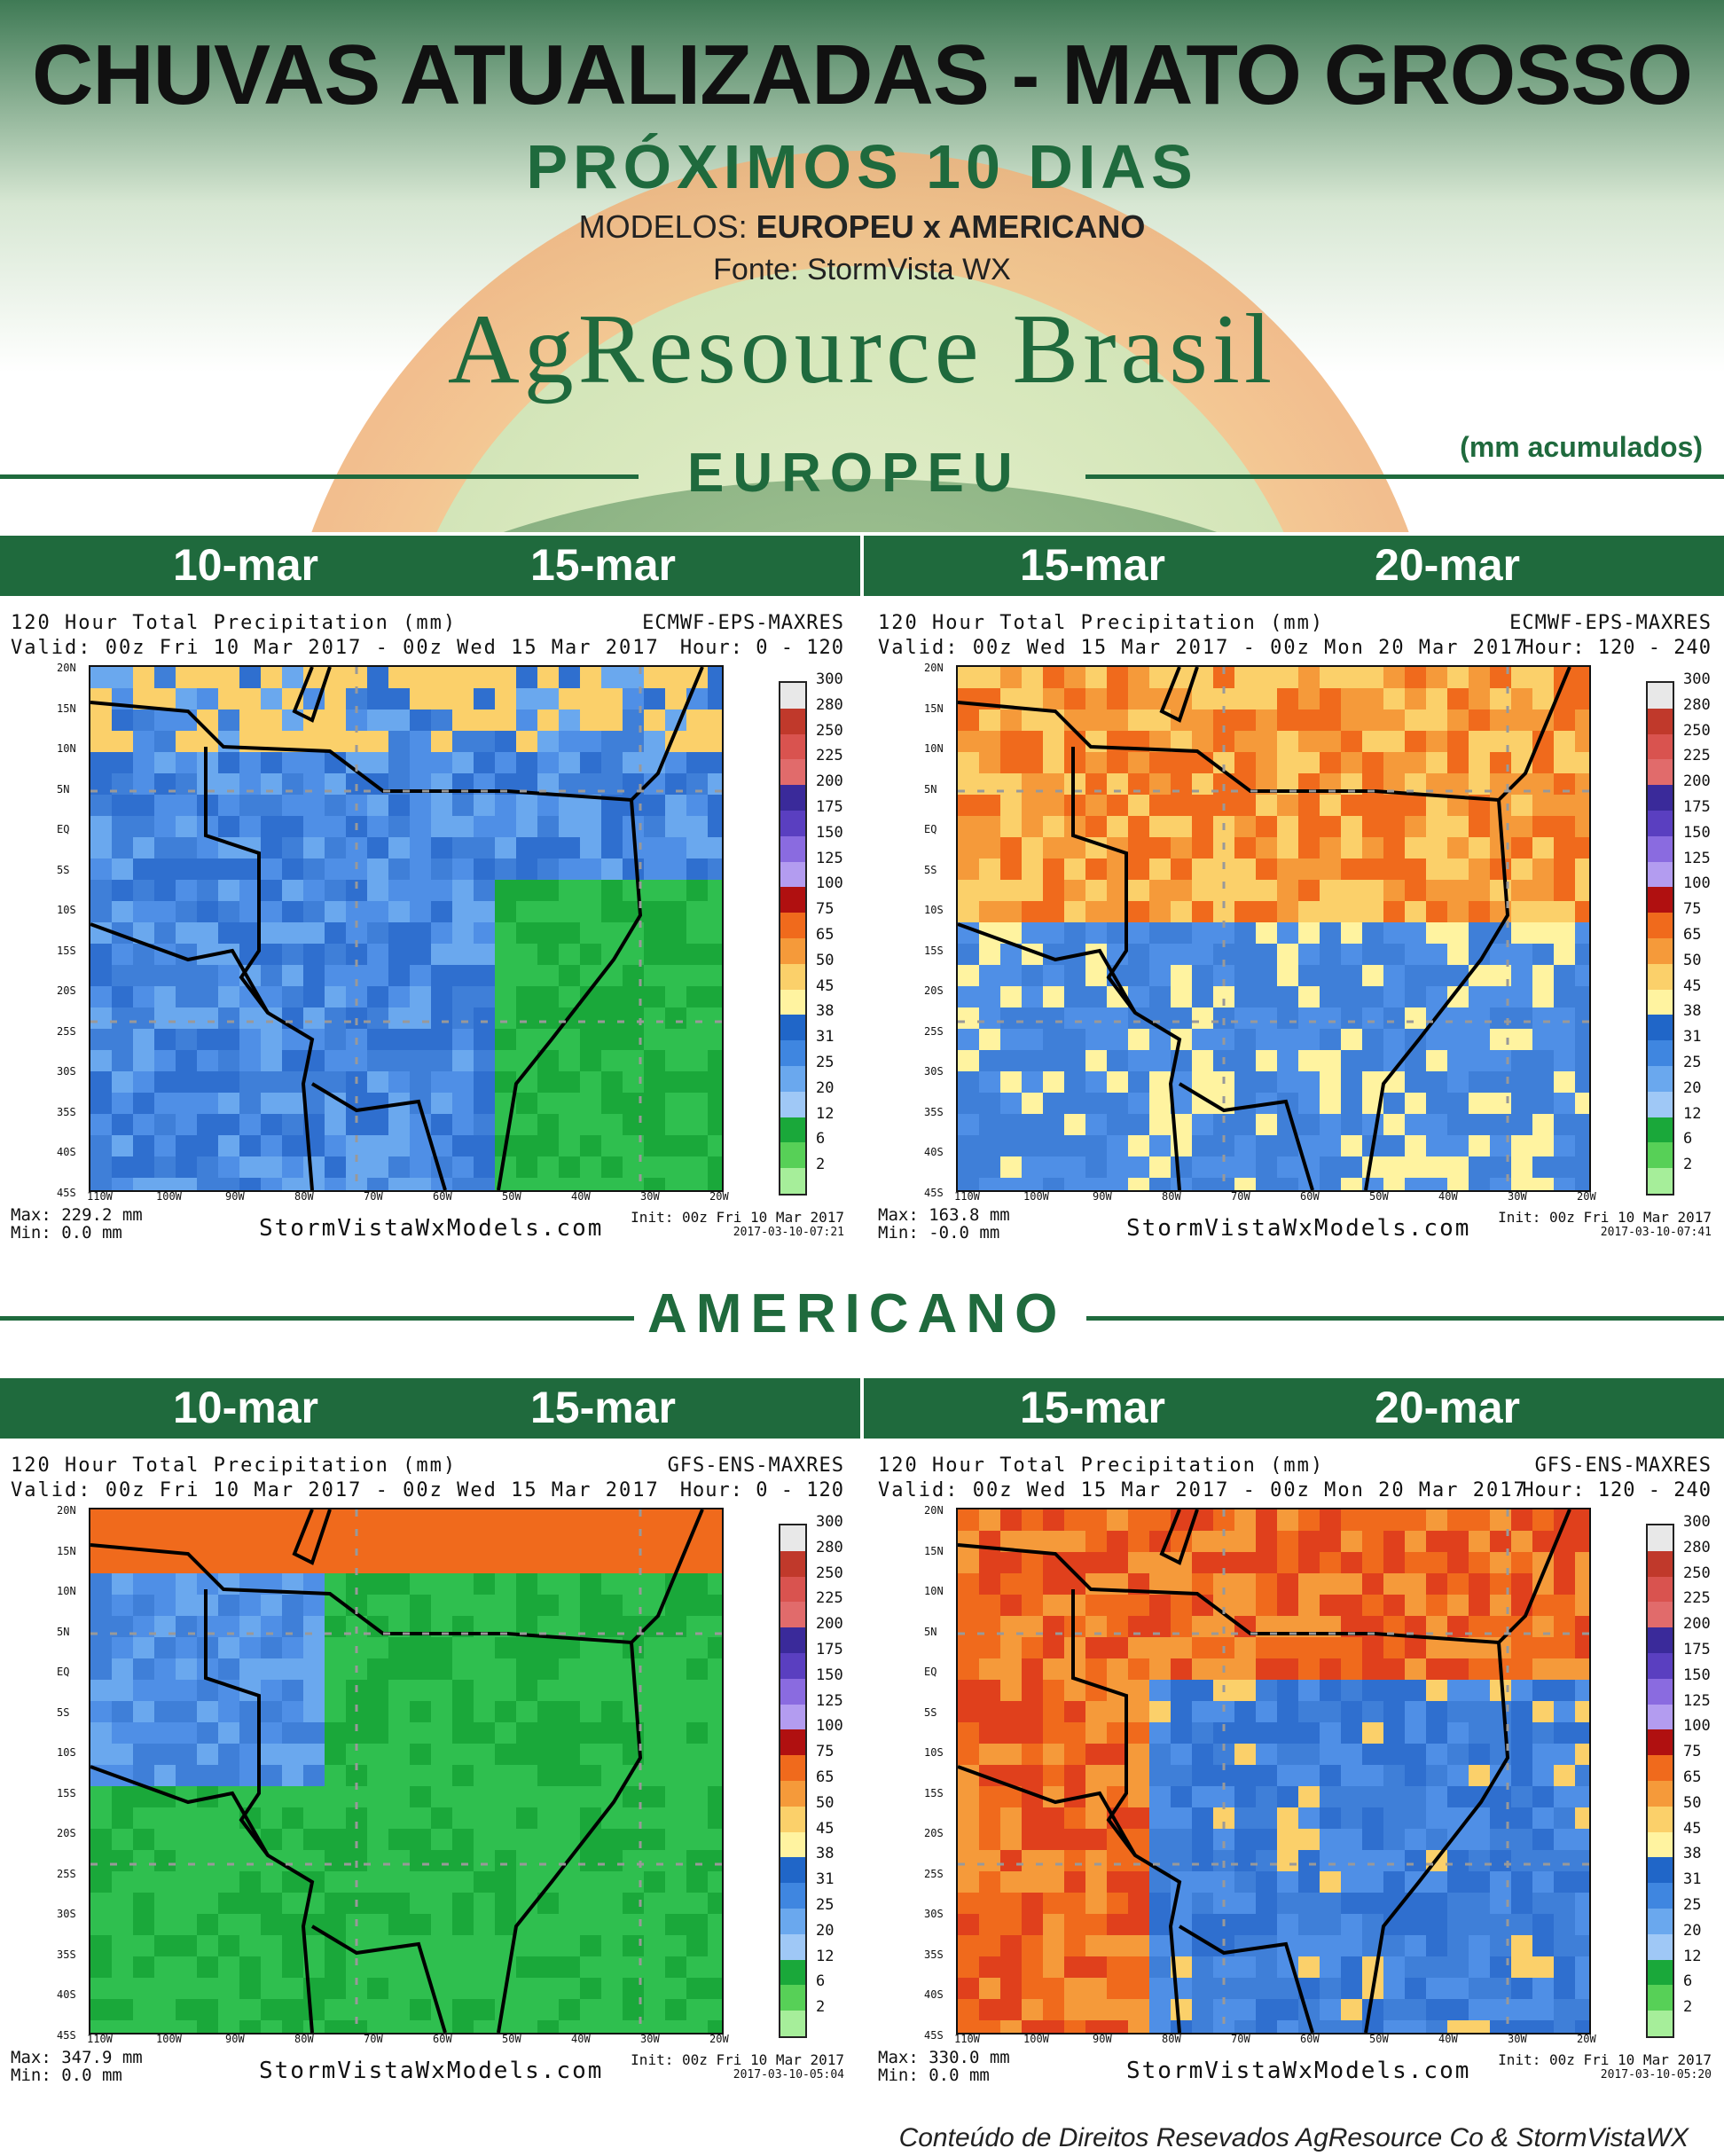 This screenshot has width=1724, height=2156. Describe the element at coordinates (245, 1407) in the screenshot. I see `date-label: 10-mar` at that location.